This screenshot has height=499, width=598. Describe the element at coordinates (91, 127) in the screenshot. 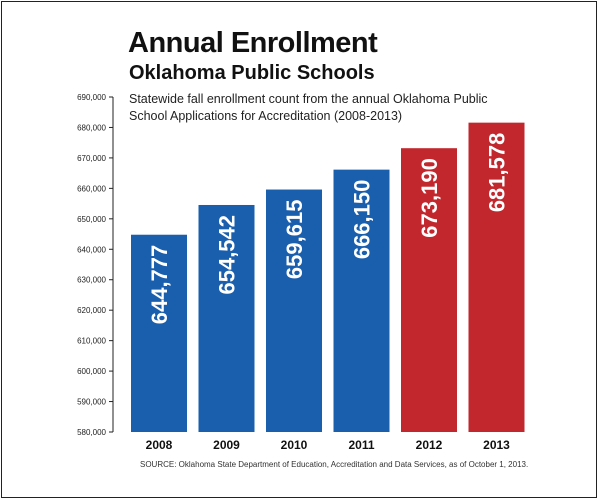

I see `y-tick-label: 680,000` at that location.